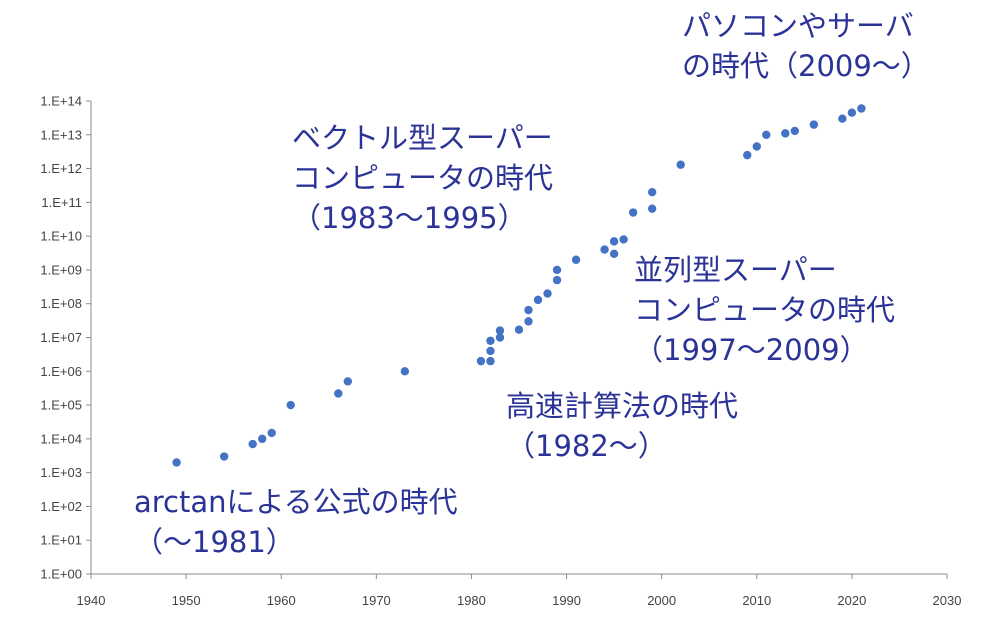 The image size is (1004, 617). I want to click on y-tick-label: 1.E+00, so click(61, 574).